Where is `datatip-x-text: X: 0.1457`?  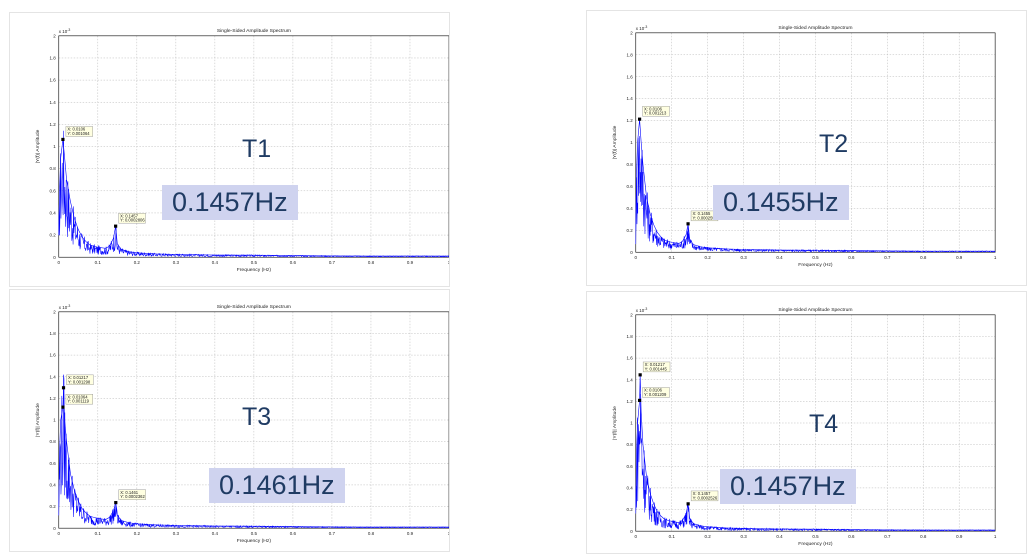
datatip-x-text: X: 0.1457 is located at coordinates (129, 215).